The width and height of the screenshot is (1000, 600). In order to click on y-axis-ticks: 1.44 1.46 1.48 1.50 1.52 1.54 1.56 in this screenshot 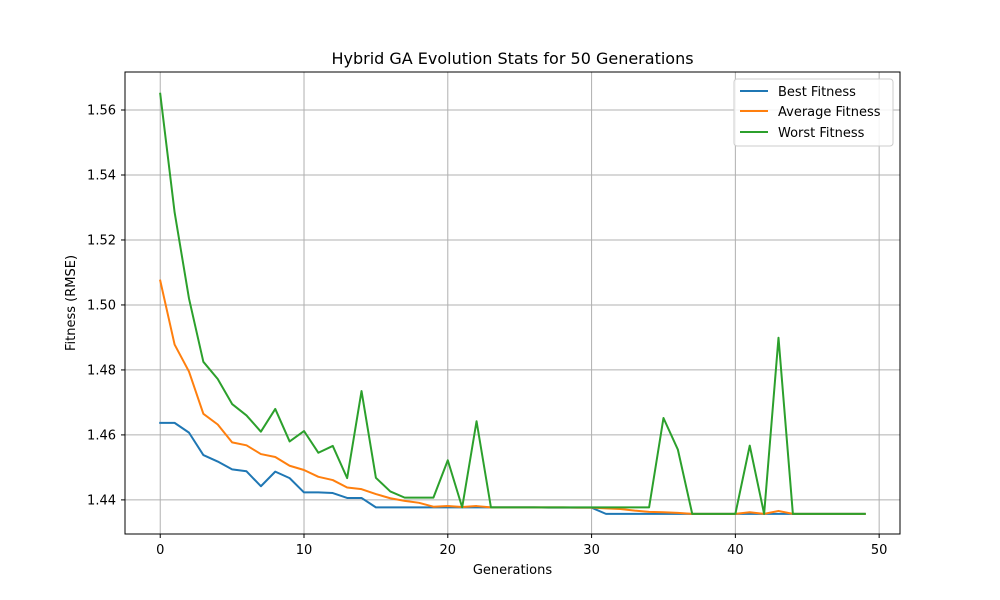, I will do `click(106, 306)`.